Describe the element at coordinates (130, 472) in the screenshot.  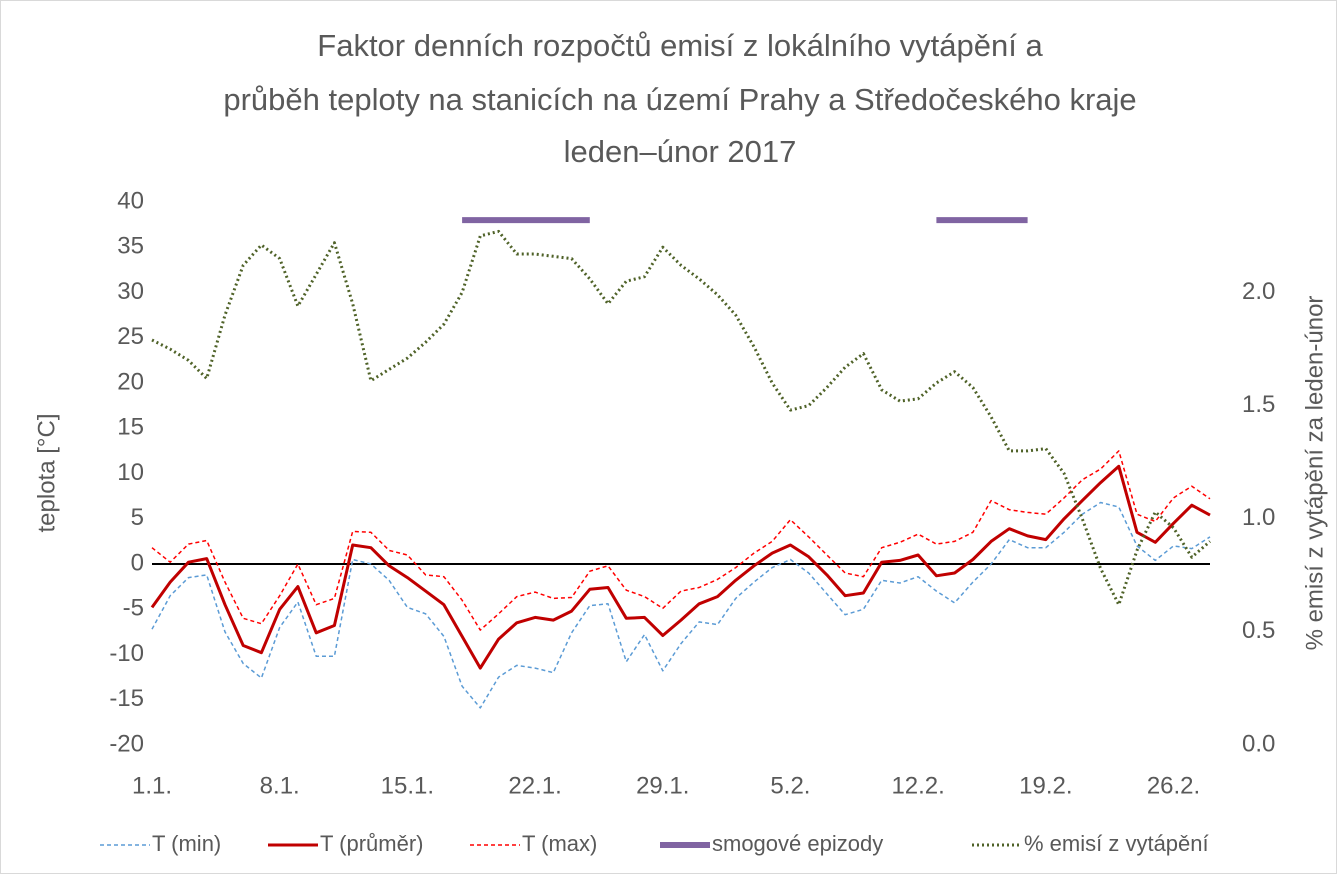
I see `y-tick-label: 10` at that location.